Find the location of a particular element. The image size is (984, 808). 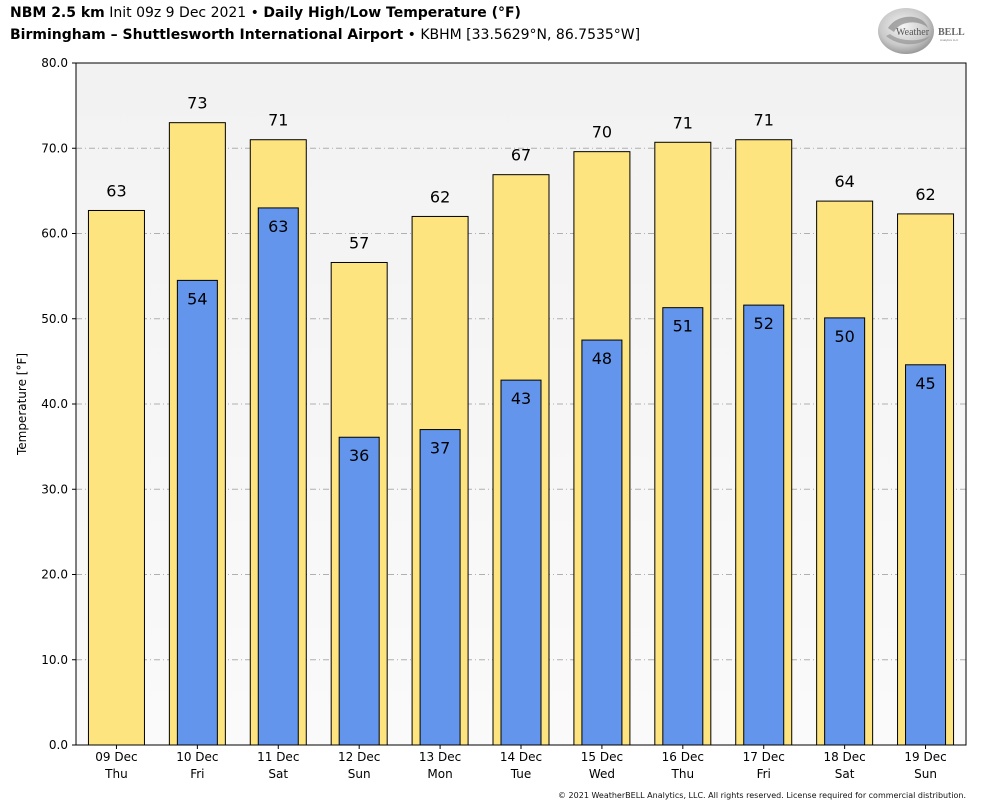

init-time: Init 09z 9 Dec 2021 is located at coordinates (175, 13).